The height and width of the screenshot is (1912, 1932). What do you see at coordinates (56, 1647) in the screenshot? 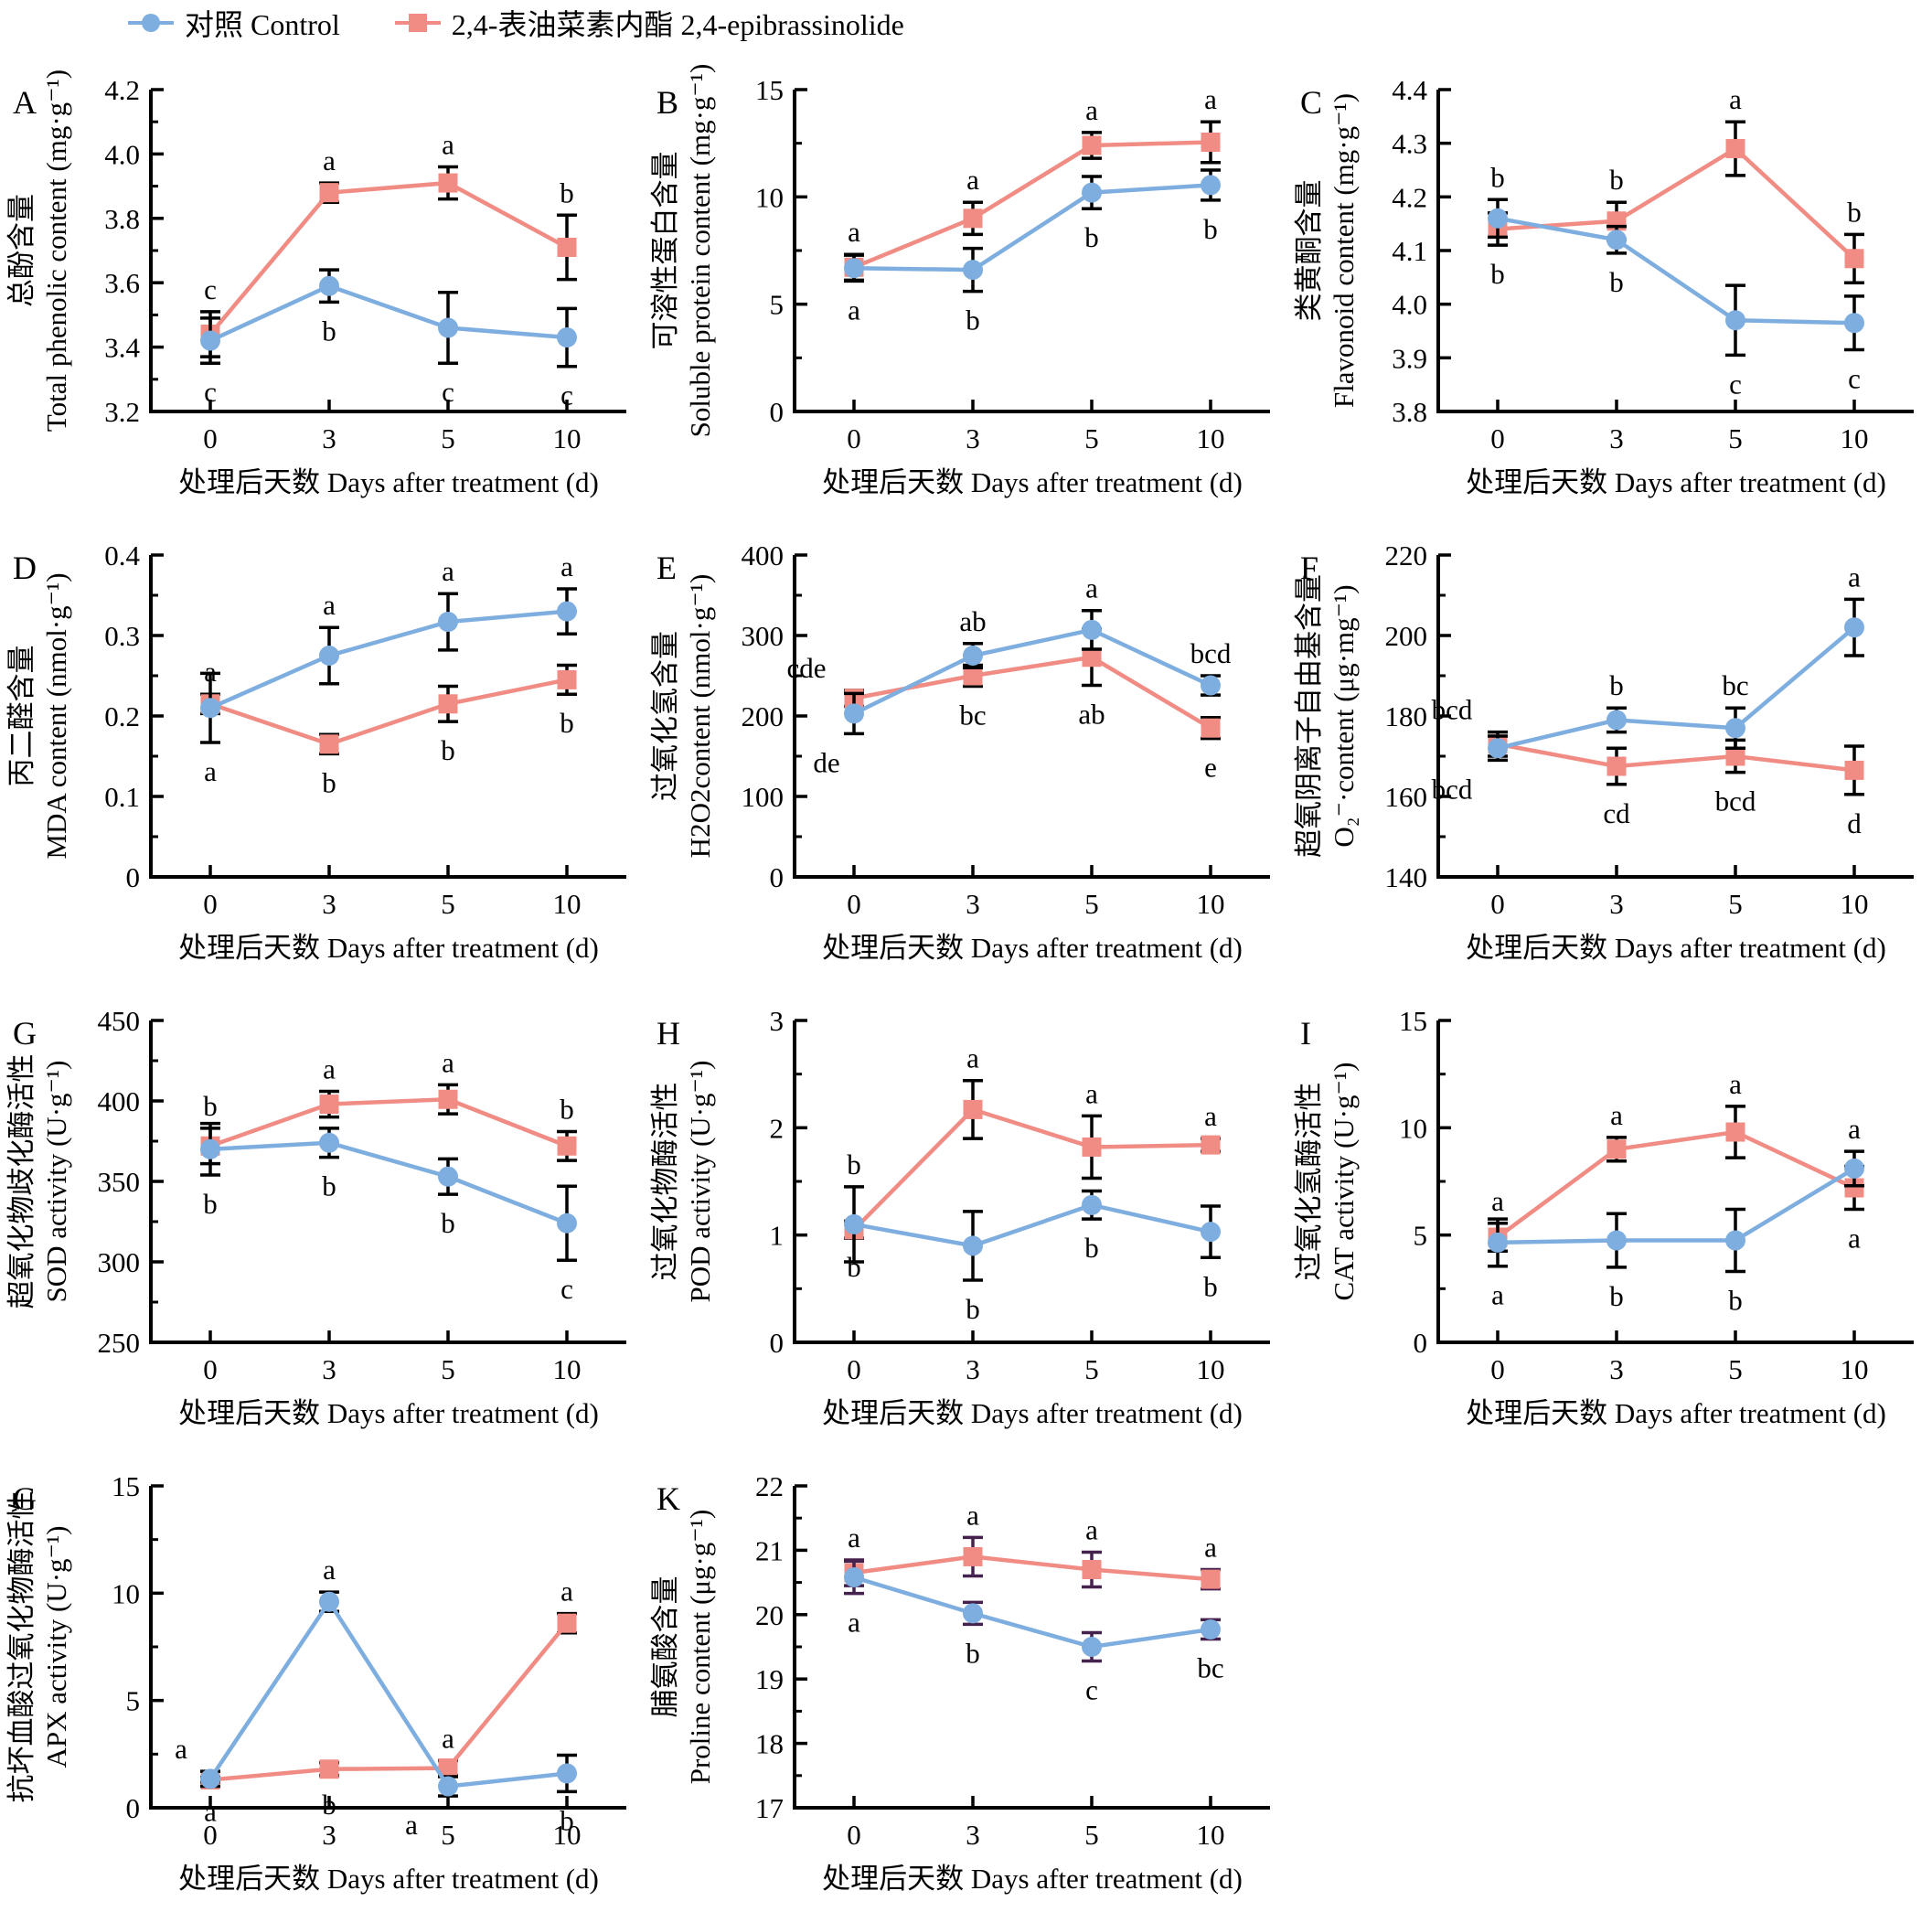
I see `y-axis-label-en: APX activity (U·g⁻¹)` at bounding box center [56, 1647].